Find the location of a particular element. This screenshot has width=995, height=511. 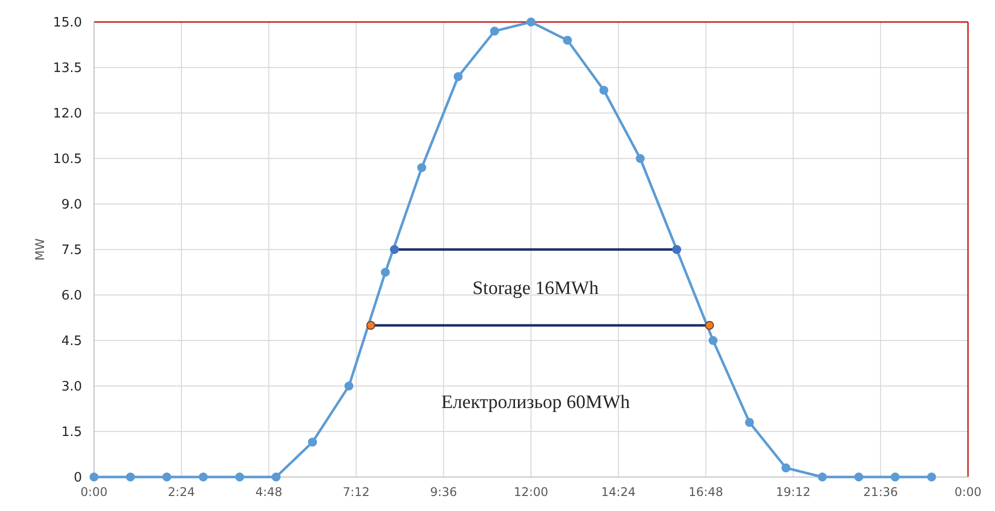

y-tick-label: 0 is located at coordinates (78, 478).